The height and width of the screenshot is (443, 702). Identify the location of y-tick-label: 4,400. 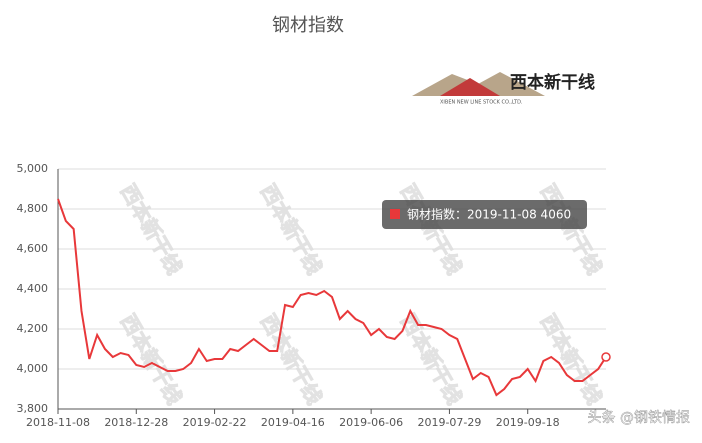
(33, 288).